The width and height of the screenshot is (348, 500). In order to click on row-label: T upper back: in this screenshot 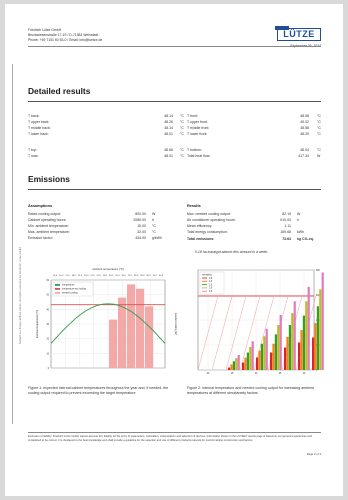, I will do `click(39, 122)`.